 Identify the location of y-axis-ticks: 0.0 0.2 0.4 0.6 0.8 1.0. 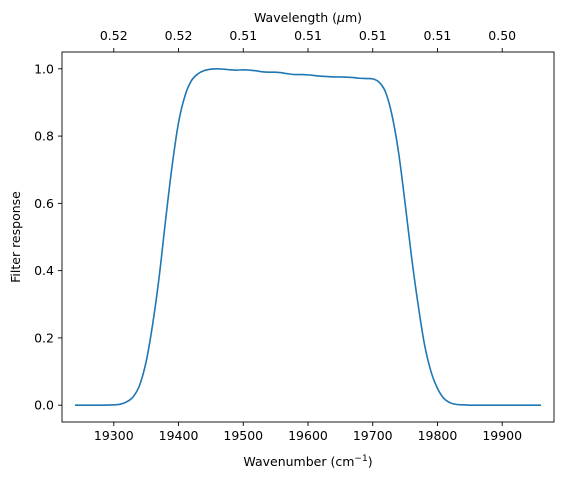
(48, 237).